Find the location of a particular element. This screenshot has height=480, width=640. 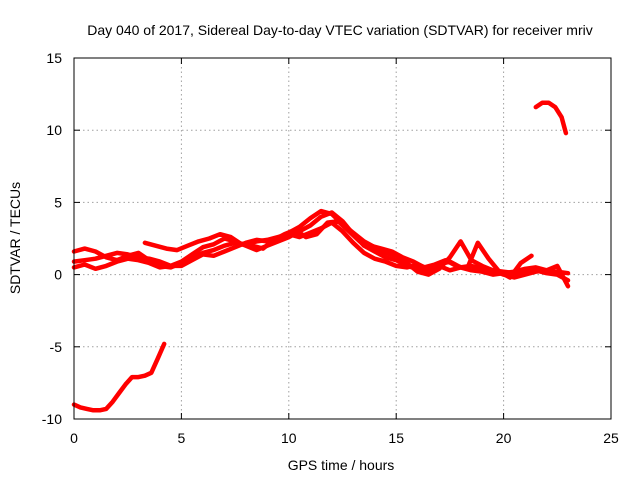

series-line-late-peak is located at coordinates (551, 118).